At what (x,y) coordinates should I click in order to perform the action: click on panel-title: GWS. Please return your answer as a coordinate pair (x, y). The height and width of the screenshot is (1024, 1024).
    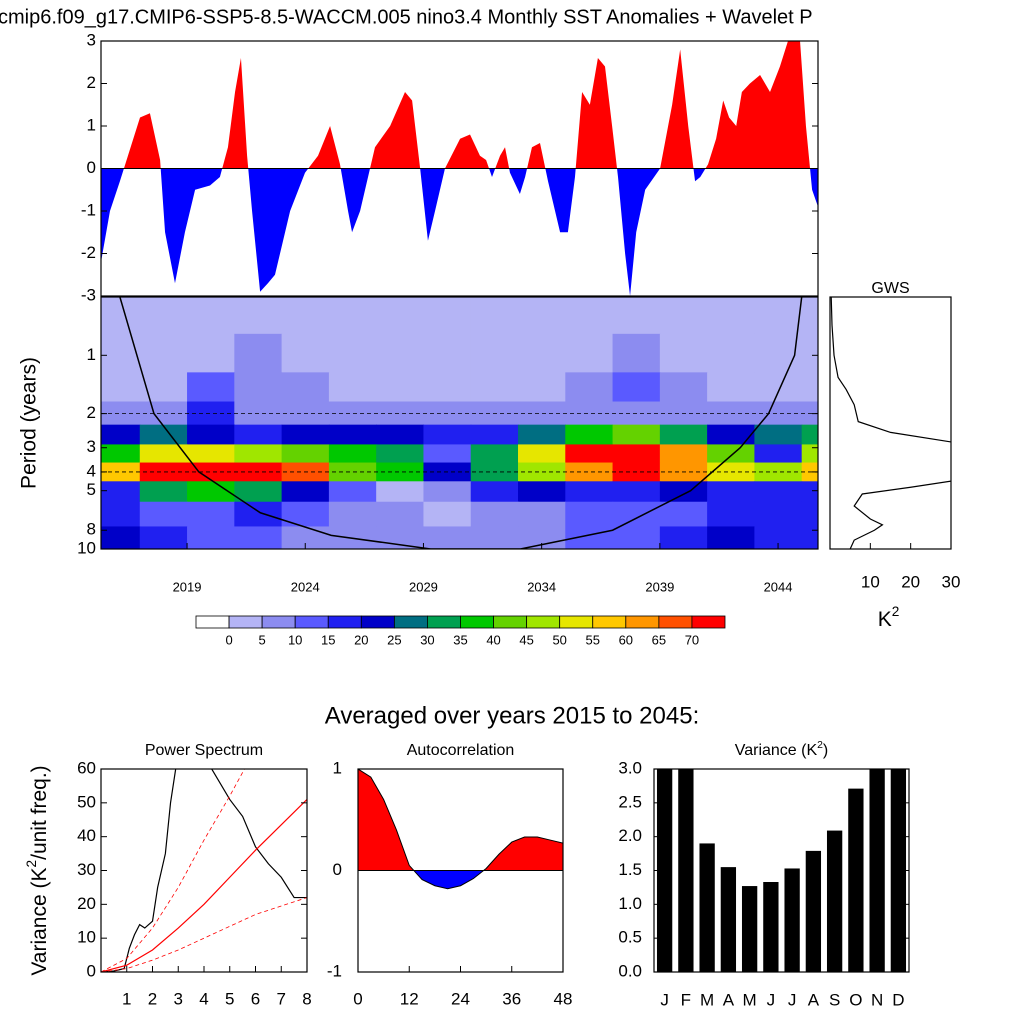
    Looking at the image, I should click on (890, 288).